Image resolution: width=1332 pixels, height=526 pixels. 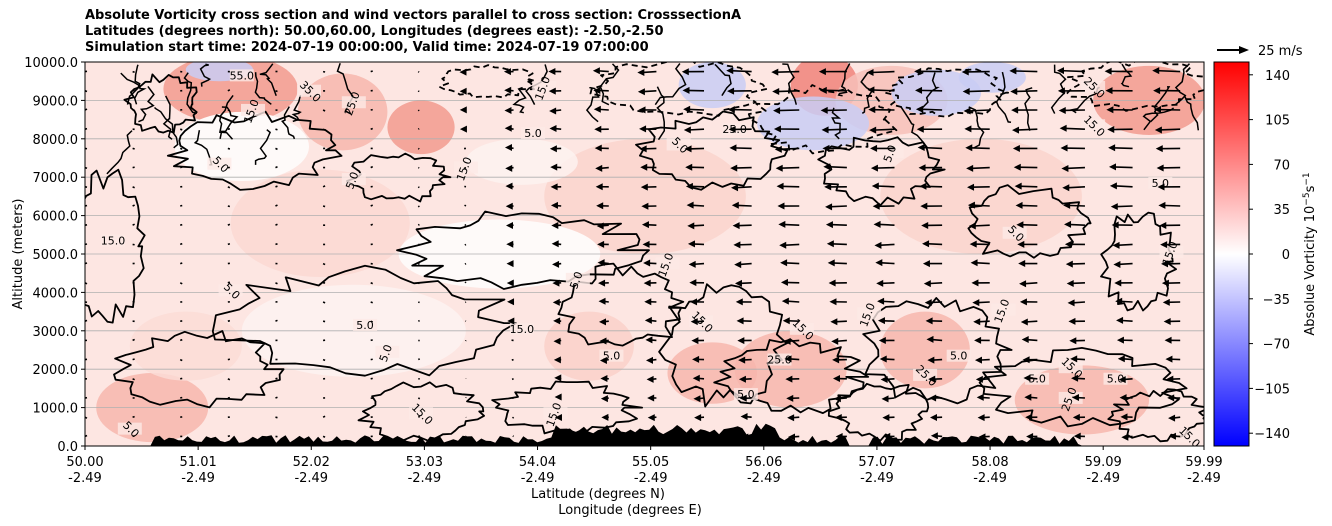 I want to click on terrain-silhouette, so click(x=644, y=434).